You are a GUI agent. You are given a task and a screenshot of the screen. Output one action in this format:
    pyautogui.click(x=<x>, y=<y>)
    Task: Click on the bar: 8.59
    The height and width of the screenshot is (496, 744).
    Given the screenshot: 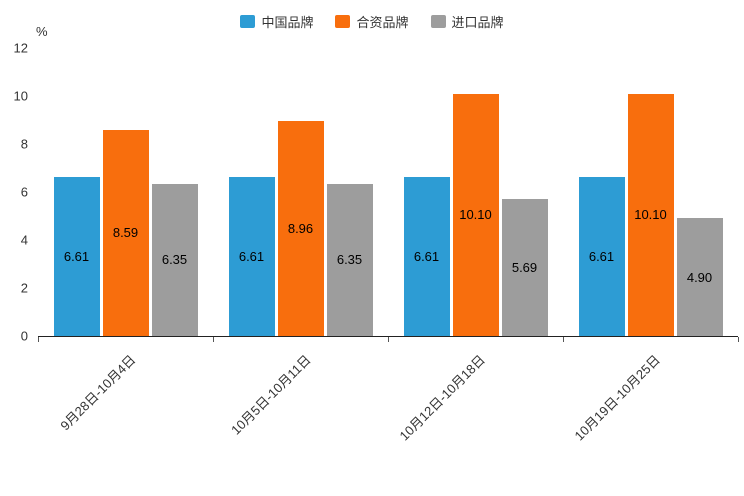 What is the action you would take?
    pyautogui.click(x=125, y=232)
    